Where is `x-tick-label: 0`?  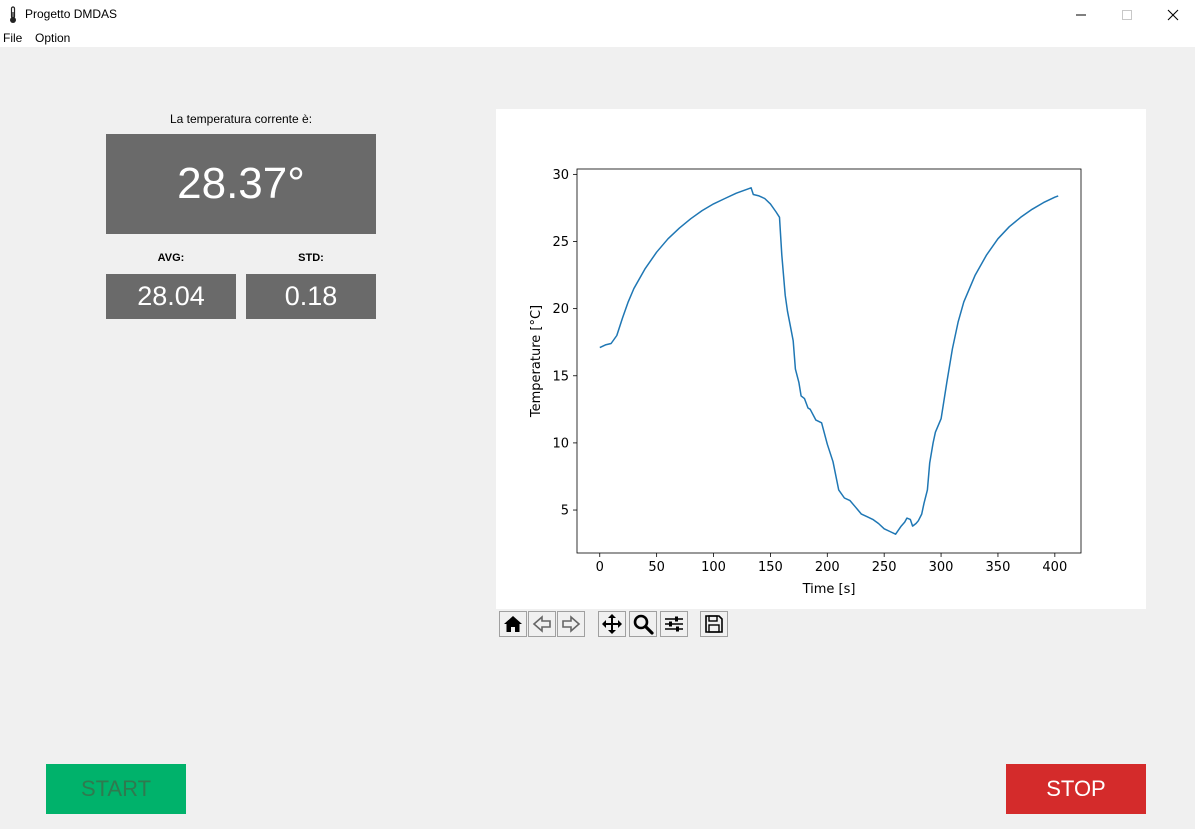
x-tick-label: 0 is located at coordinates (600, 567).